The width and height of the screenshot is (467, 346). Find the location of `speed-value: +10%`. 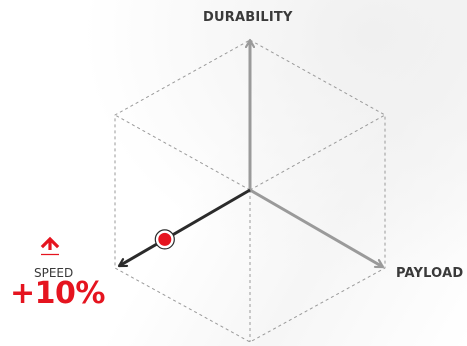

speed-value: +10% is located at coordinates (57, 293).